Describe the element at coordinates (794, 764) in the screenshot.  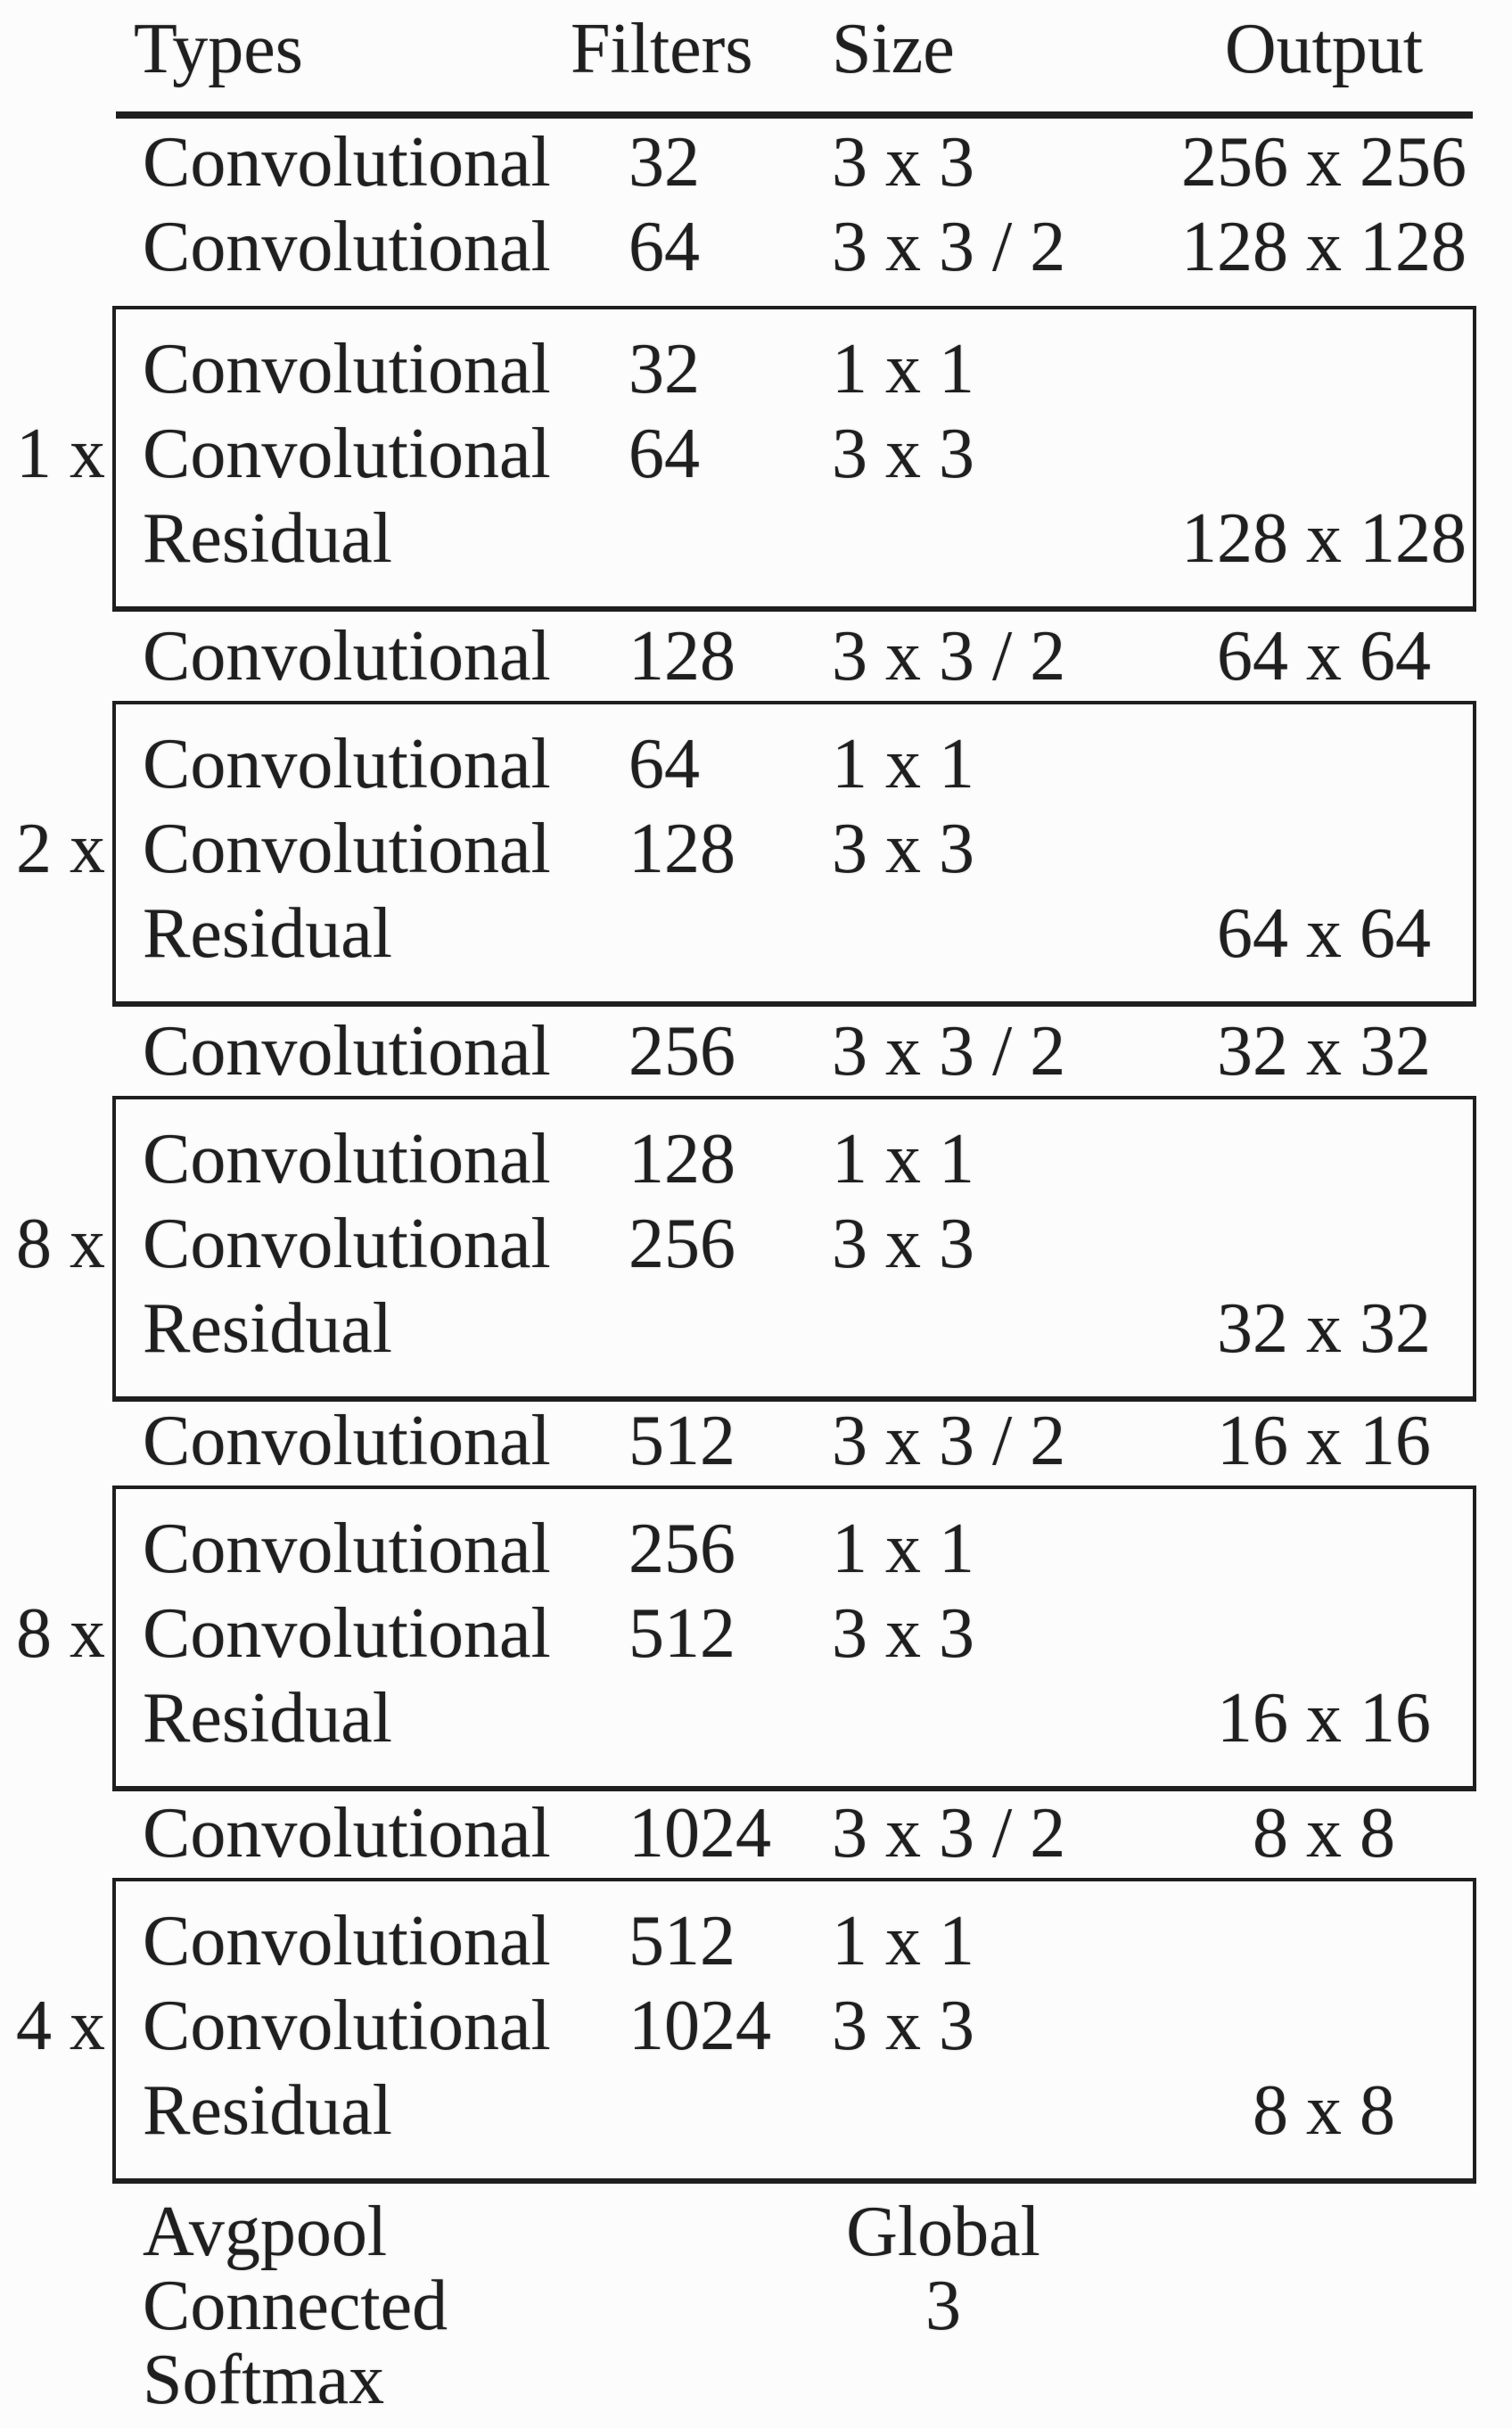
I see `conv-layer-row: Convolutional 64 1 x 1` at that location.